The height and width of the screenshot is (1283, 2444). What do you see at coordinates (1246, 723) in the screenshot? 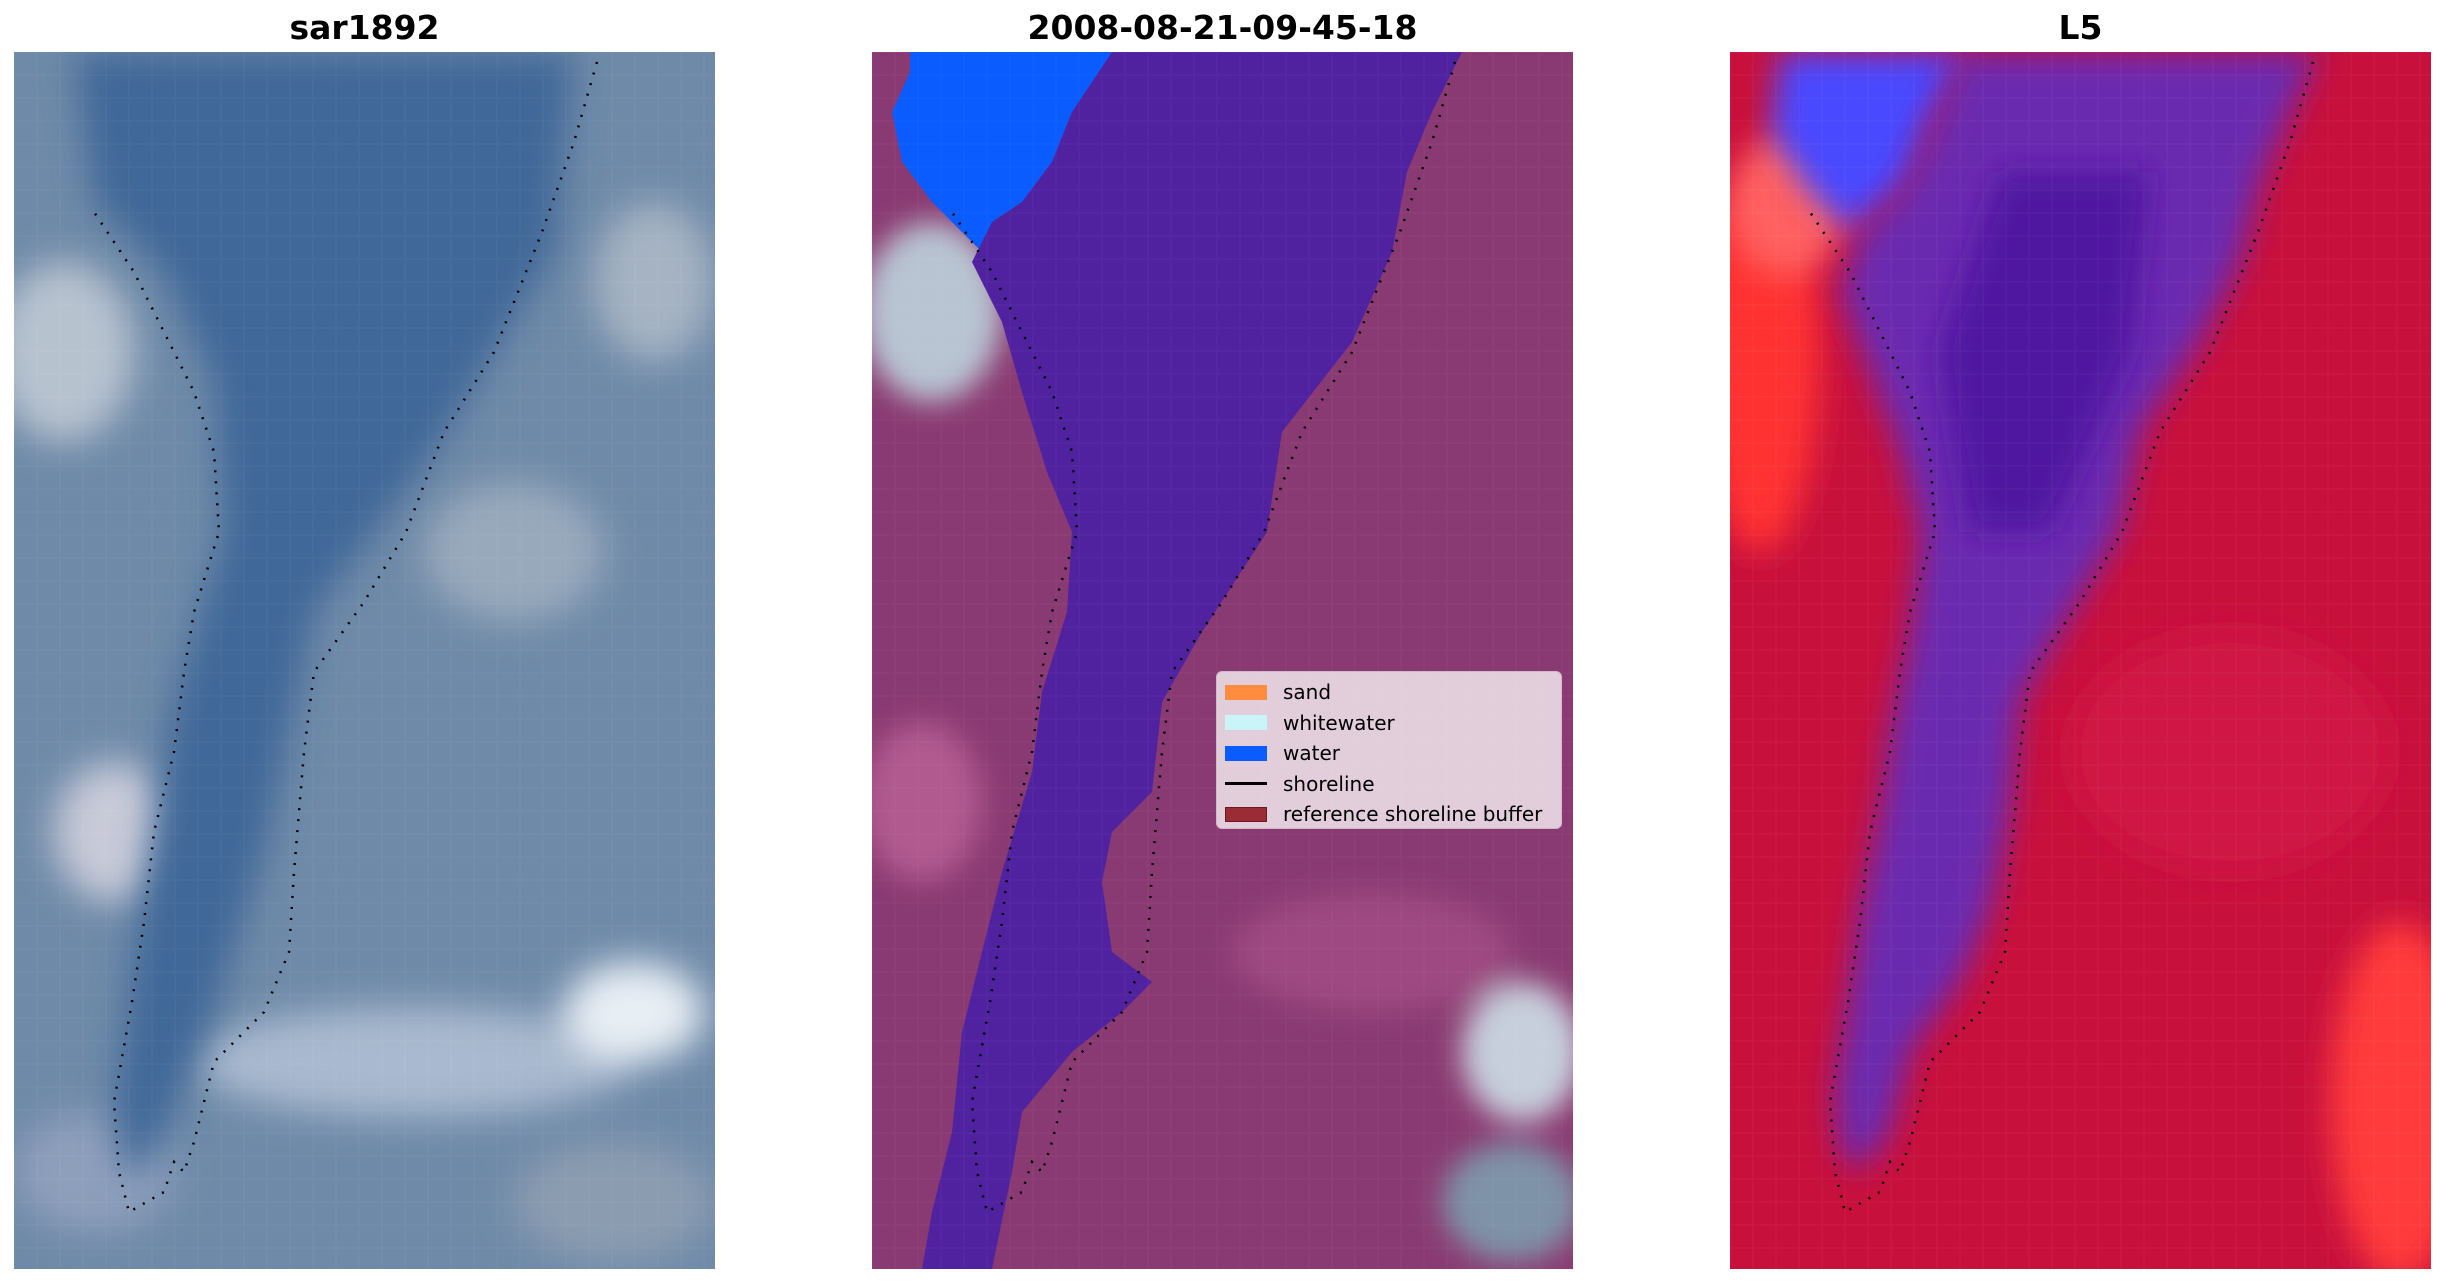
I see `legend-swatch-whitewater` at bounding box center [1246, 723].